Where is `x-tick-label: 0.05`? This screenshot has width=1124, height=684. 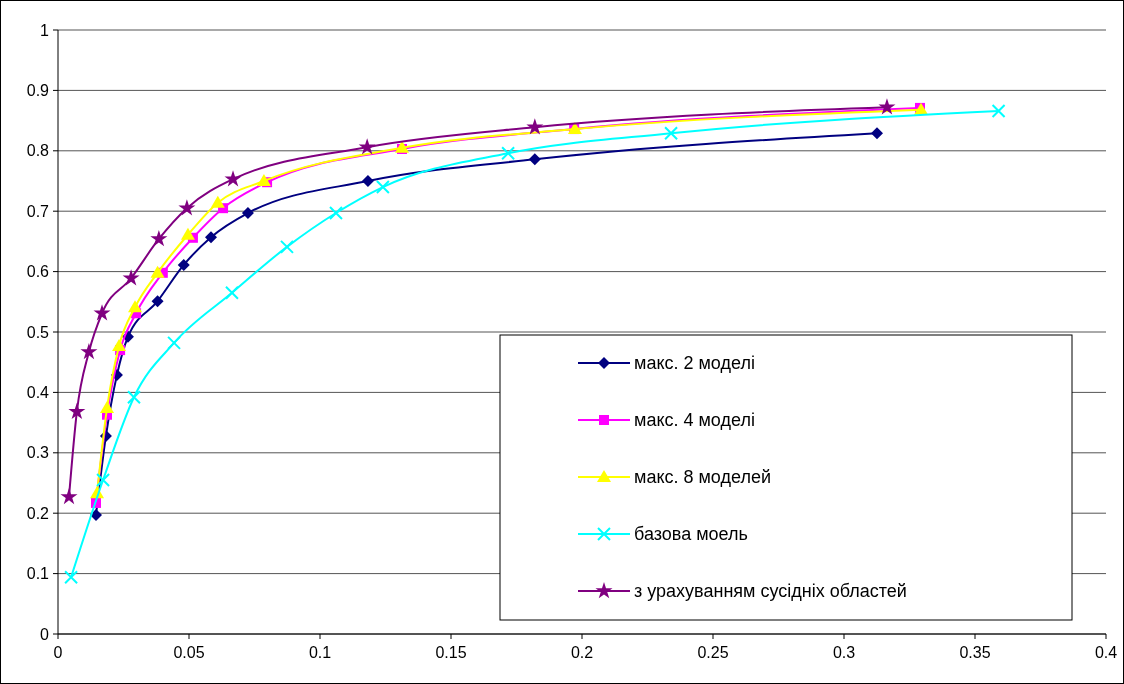
x-tick-label: 0.05 is located at coordinates (189, 652).